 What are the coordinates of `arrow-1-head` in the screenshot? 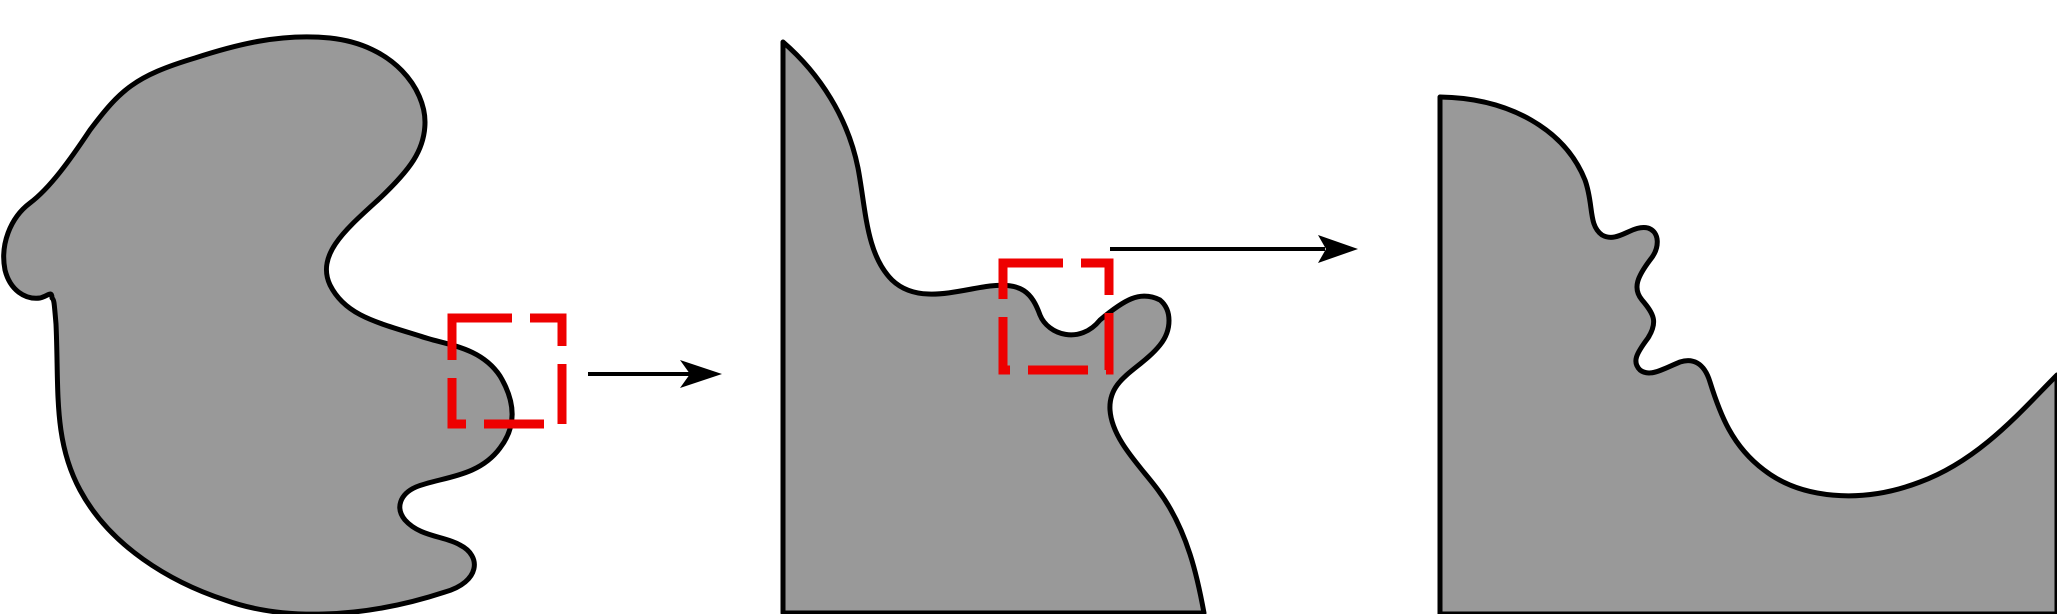 It's located at (701, 374).